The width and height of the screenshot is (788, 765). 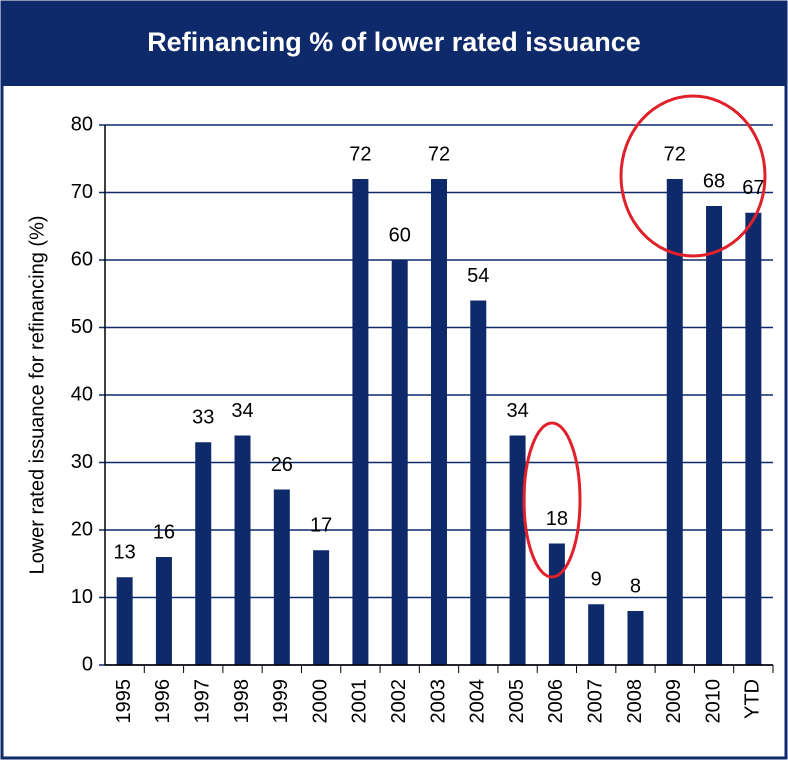 What do you see at coordinates (320, 701) in the screenshot?
I see `x-tick-label: 2000` at bounding box center [320, 701].